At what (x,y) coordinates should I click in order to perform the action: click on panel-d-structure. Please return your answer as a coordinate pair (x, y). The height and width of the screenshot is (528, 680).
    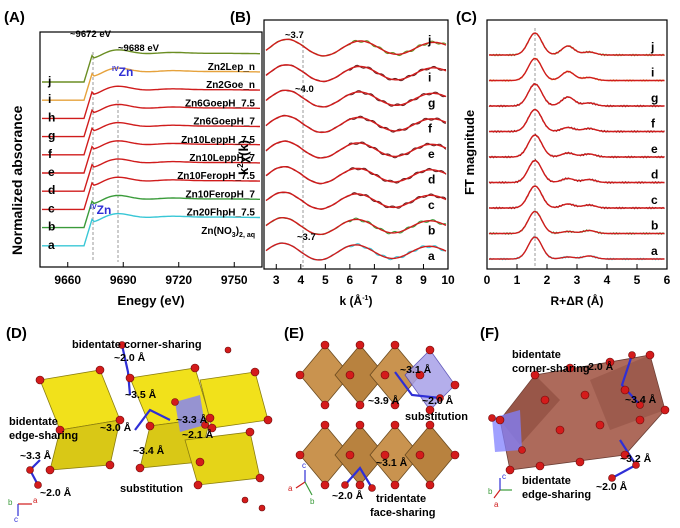
    Looking at the image, I should click on (149, 426).